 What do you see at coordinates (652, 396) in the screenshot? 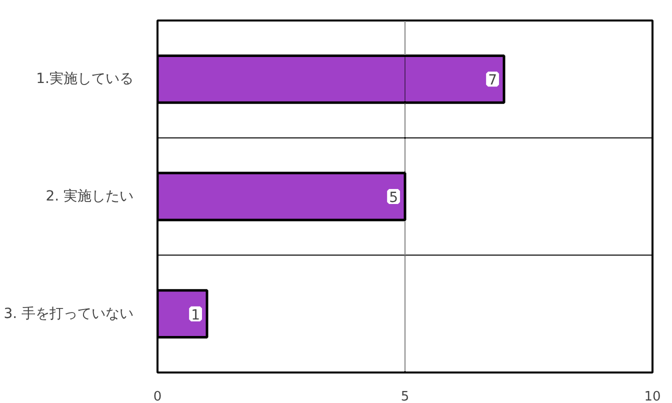
I see `x-tick-label: 10` at bounding box center [652, 396].